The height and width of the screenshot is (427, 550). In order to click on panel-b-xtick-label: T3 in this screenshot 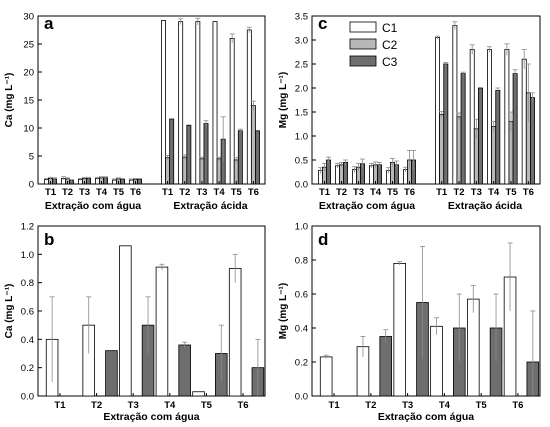, I will do `click(133, 405)`.